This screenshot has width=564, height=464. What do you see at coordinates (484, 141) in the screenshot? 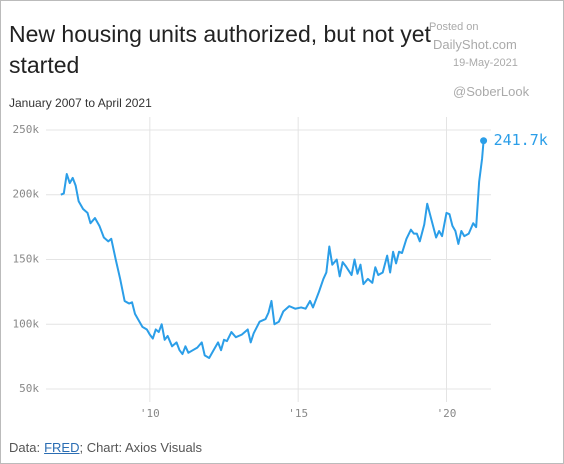
I see `end-dot` at bounding box center [484, 141].